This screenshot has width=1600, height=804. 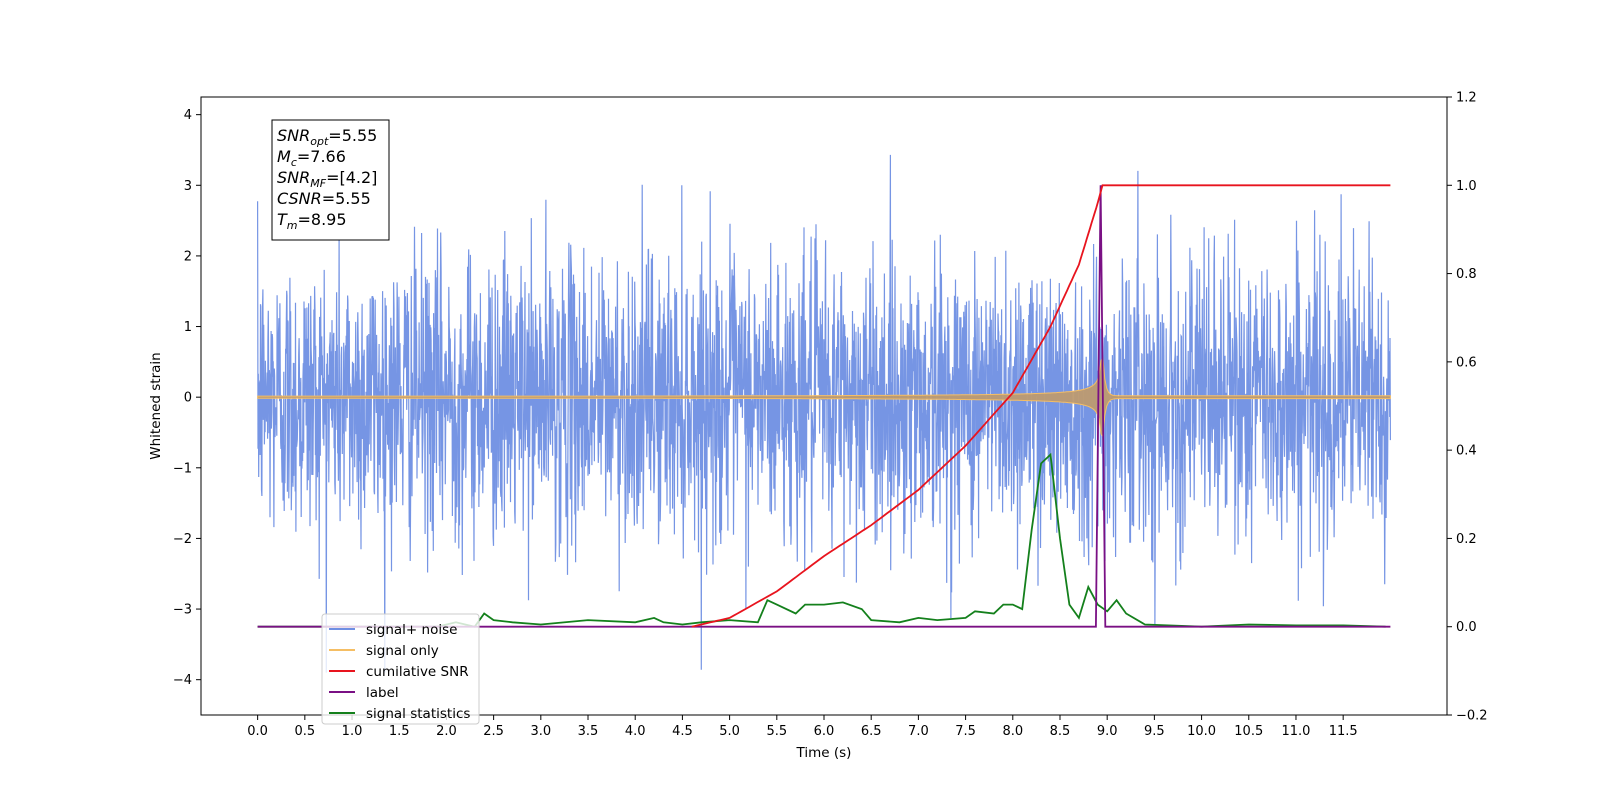 I want to click on x-tick-label: 6.0, so click(x=824, y=731).